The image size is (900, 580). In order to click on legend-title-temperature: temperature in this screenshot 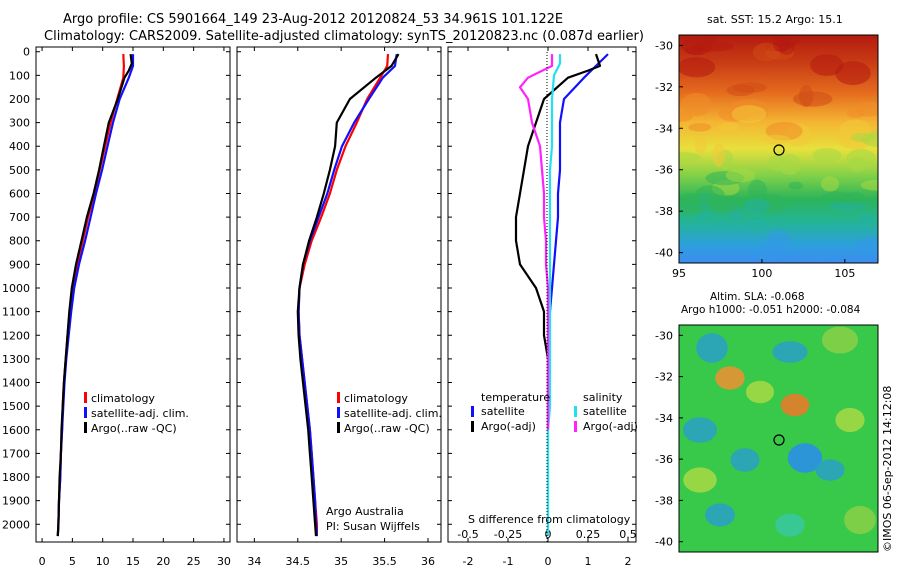, I will do `click(515, 397)`.